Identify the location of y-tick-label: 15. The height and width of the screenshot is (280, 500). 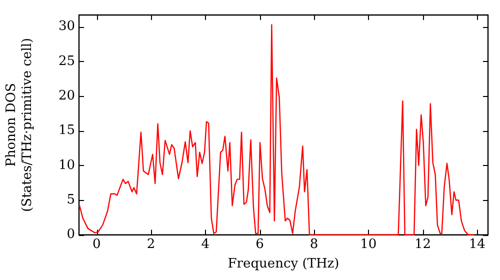
(66, 130).